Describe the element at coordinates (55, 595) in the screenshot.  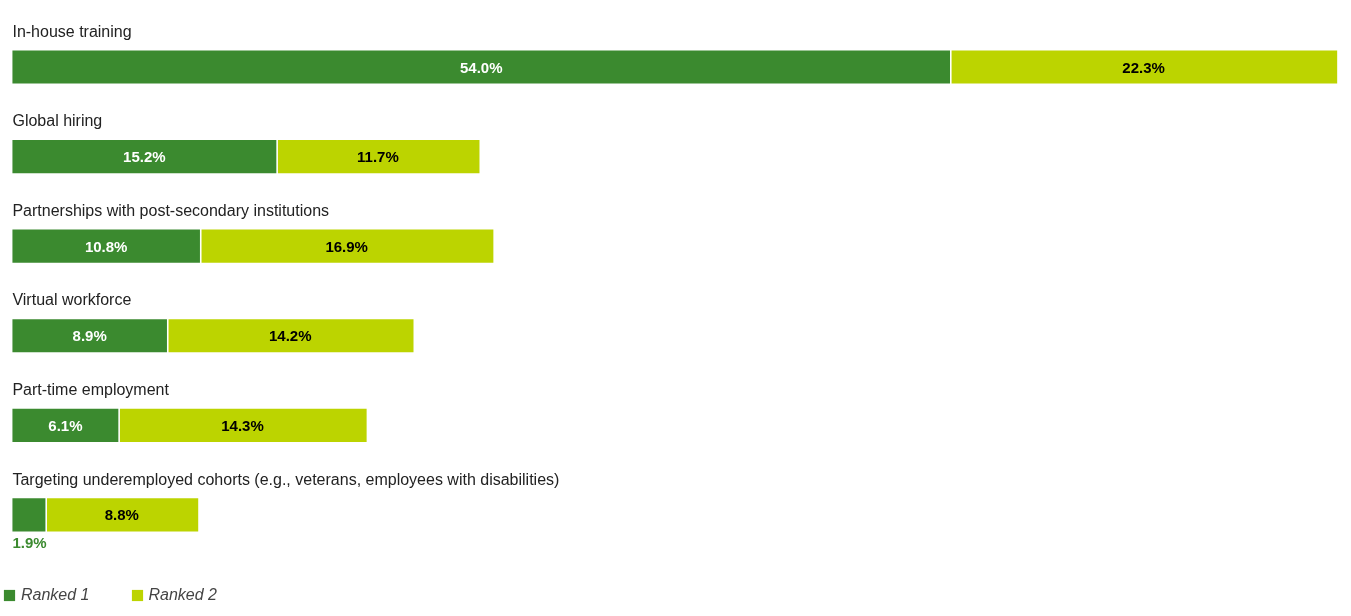
I see `legend-label: Ranked 1` at that location.